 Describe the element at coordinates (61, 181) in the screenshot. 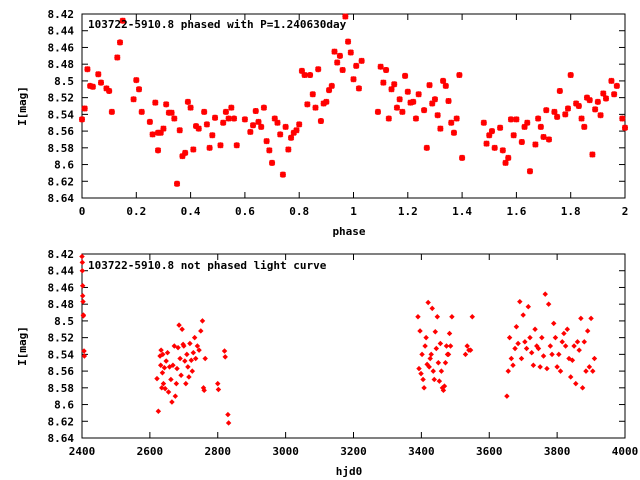

I see `y-tick-label: 8.62` at that location.